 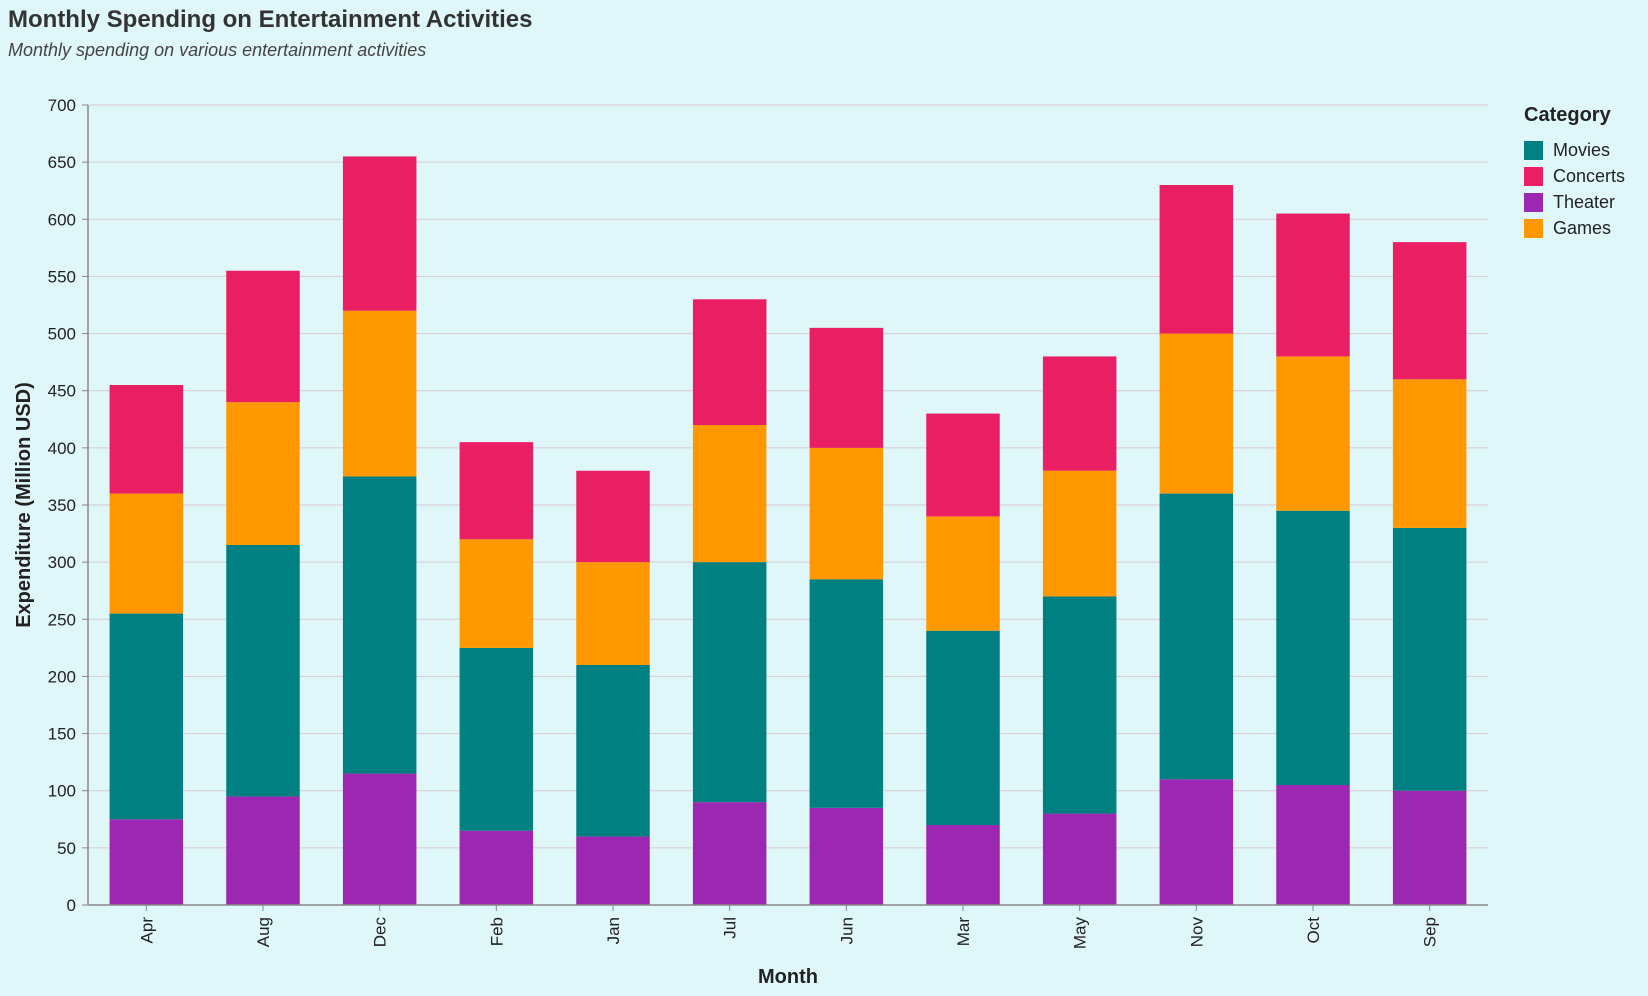 I want to click on bar-theater-dec, so click(x=379, y=839).